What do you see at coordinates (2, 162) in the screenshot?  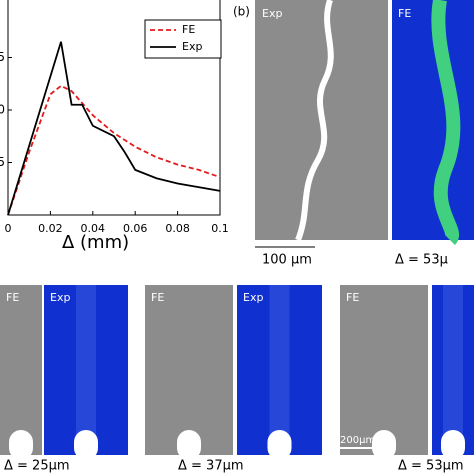 I see `y-tick-label: 5` at bounding box center [2, 162].